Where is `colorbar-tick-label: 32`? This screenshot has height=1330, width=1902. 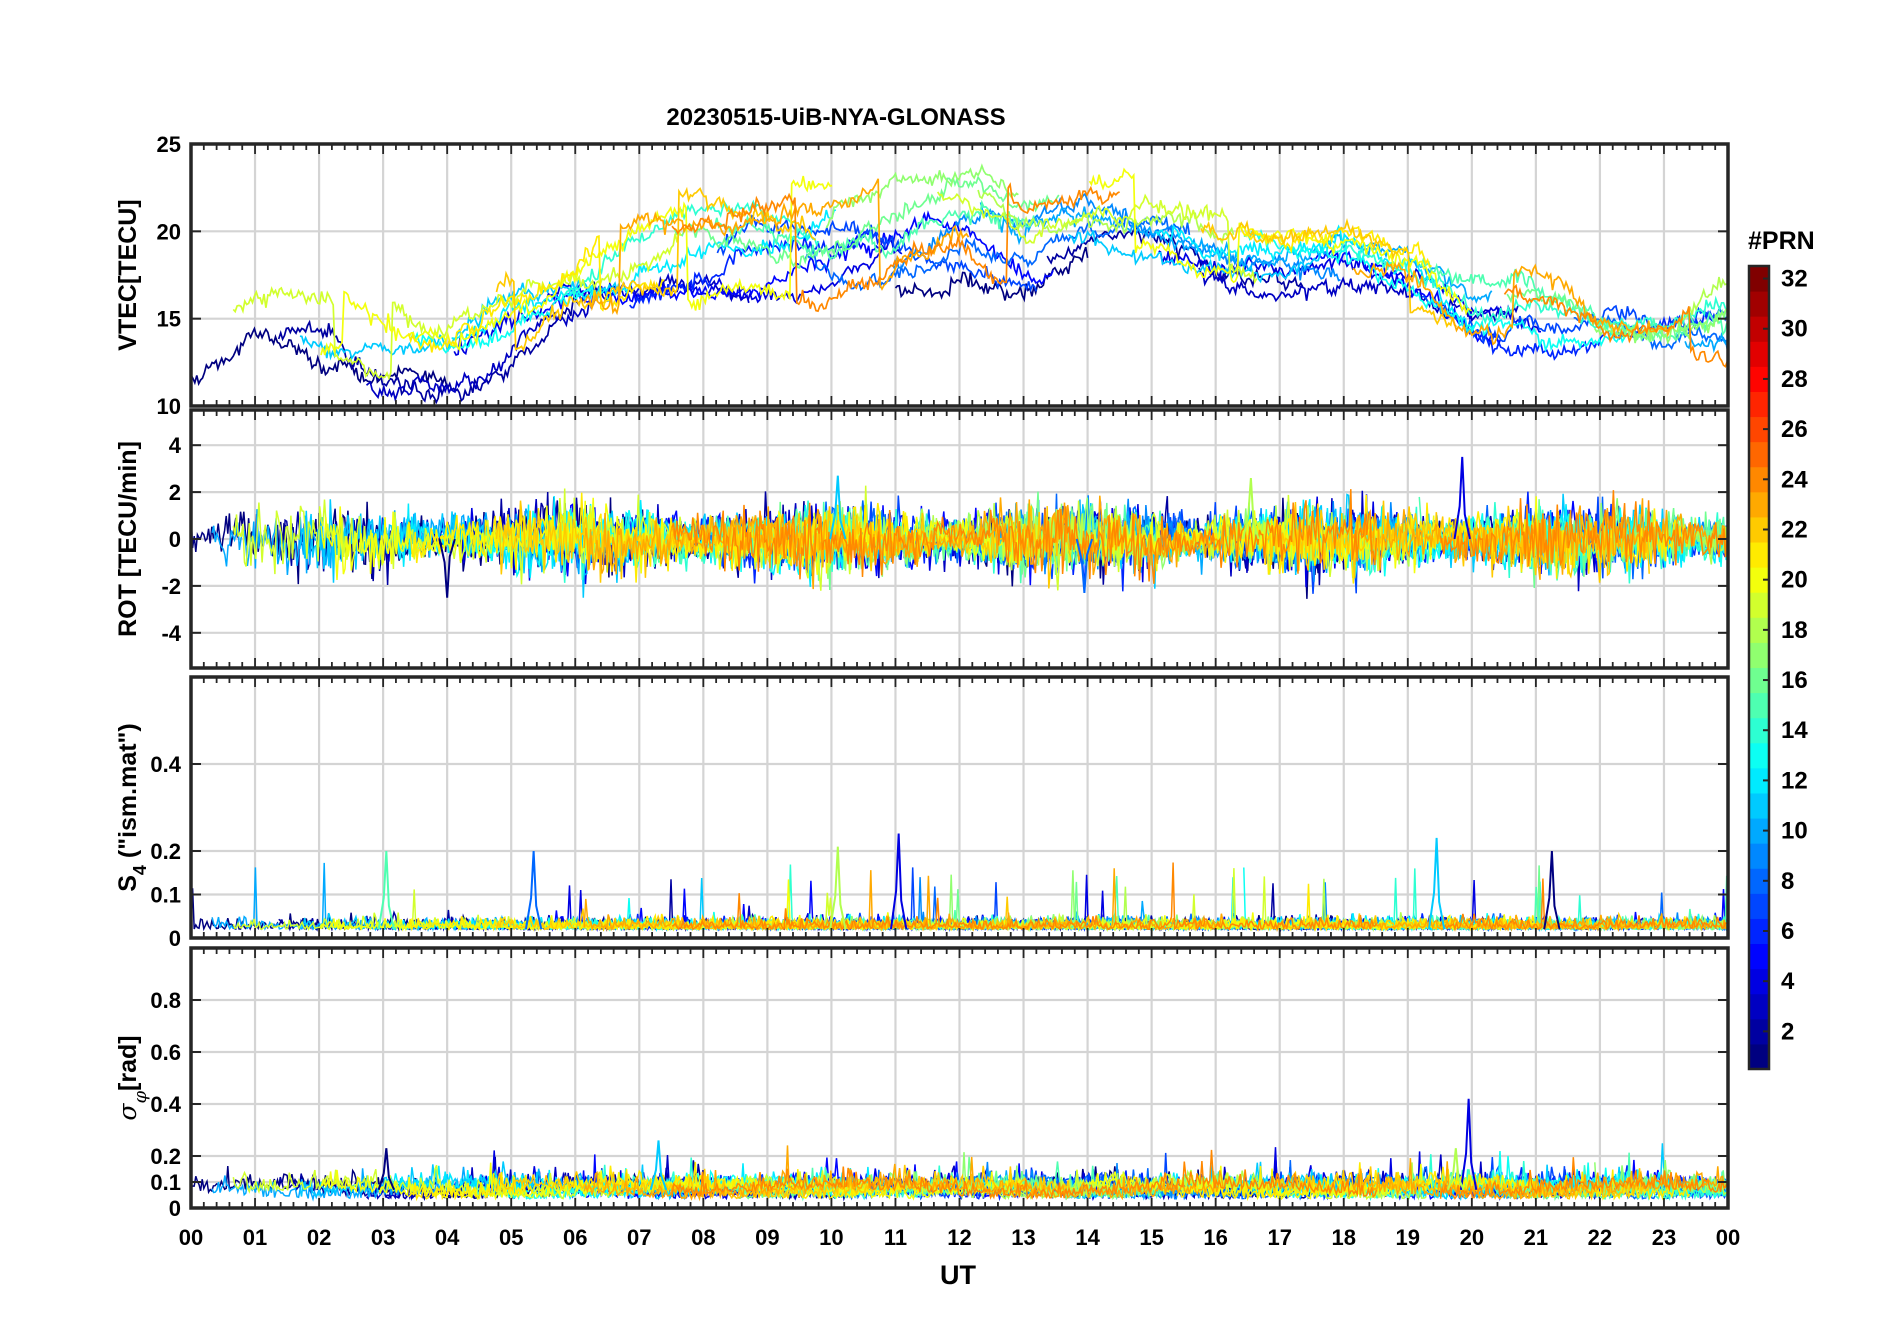
colorbar-tick-label: 32 is located at coordinates (1794, 279).